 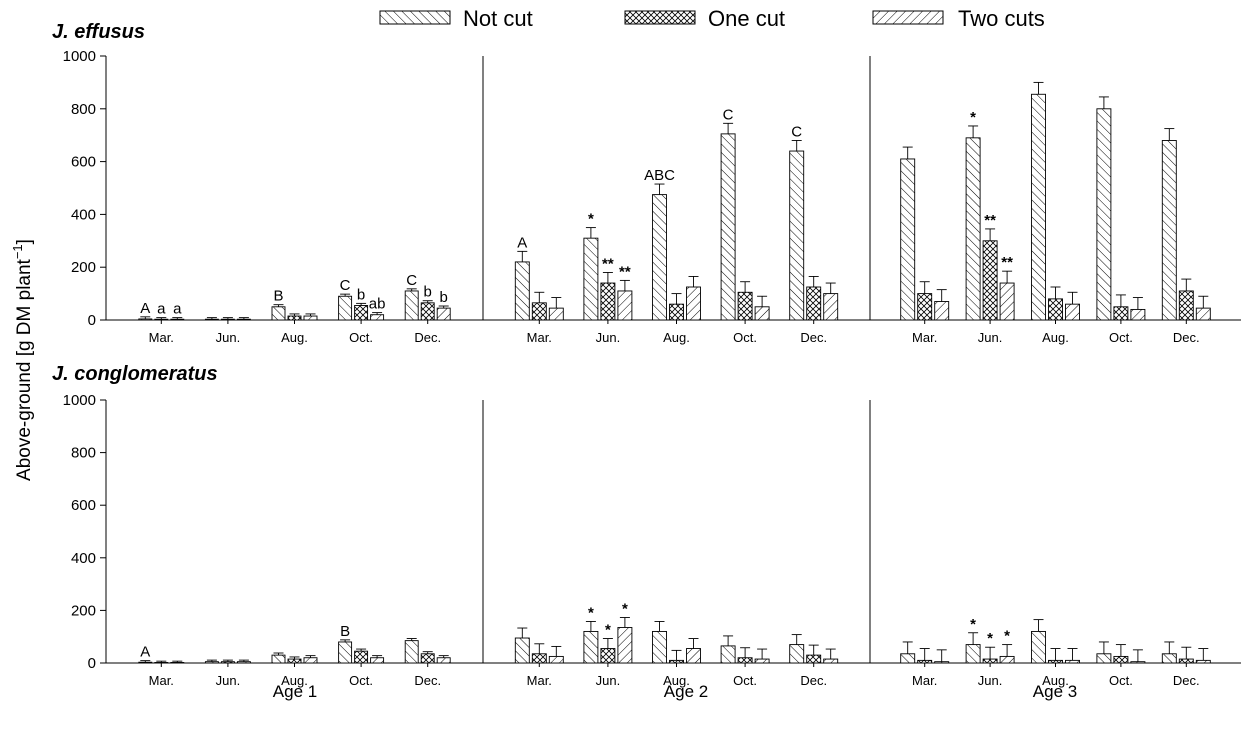 What do you see at coordinates (1055, 691) in the screenshot?
I see `age-label-3: Age 3` at bounding box center [1055, 691].